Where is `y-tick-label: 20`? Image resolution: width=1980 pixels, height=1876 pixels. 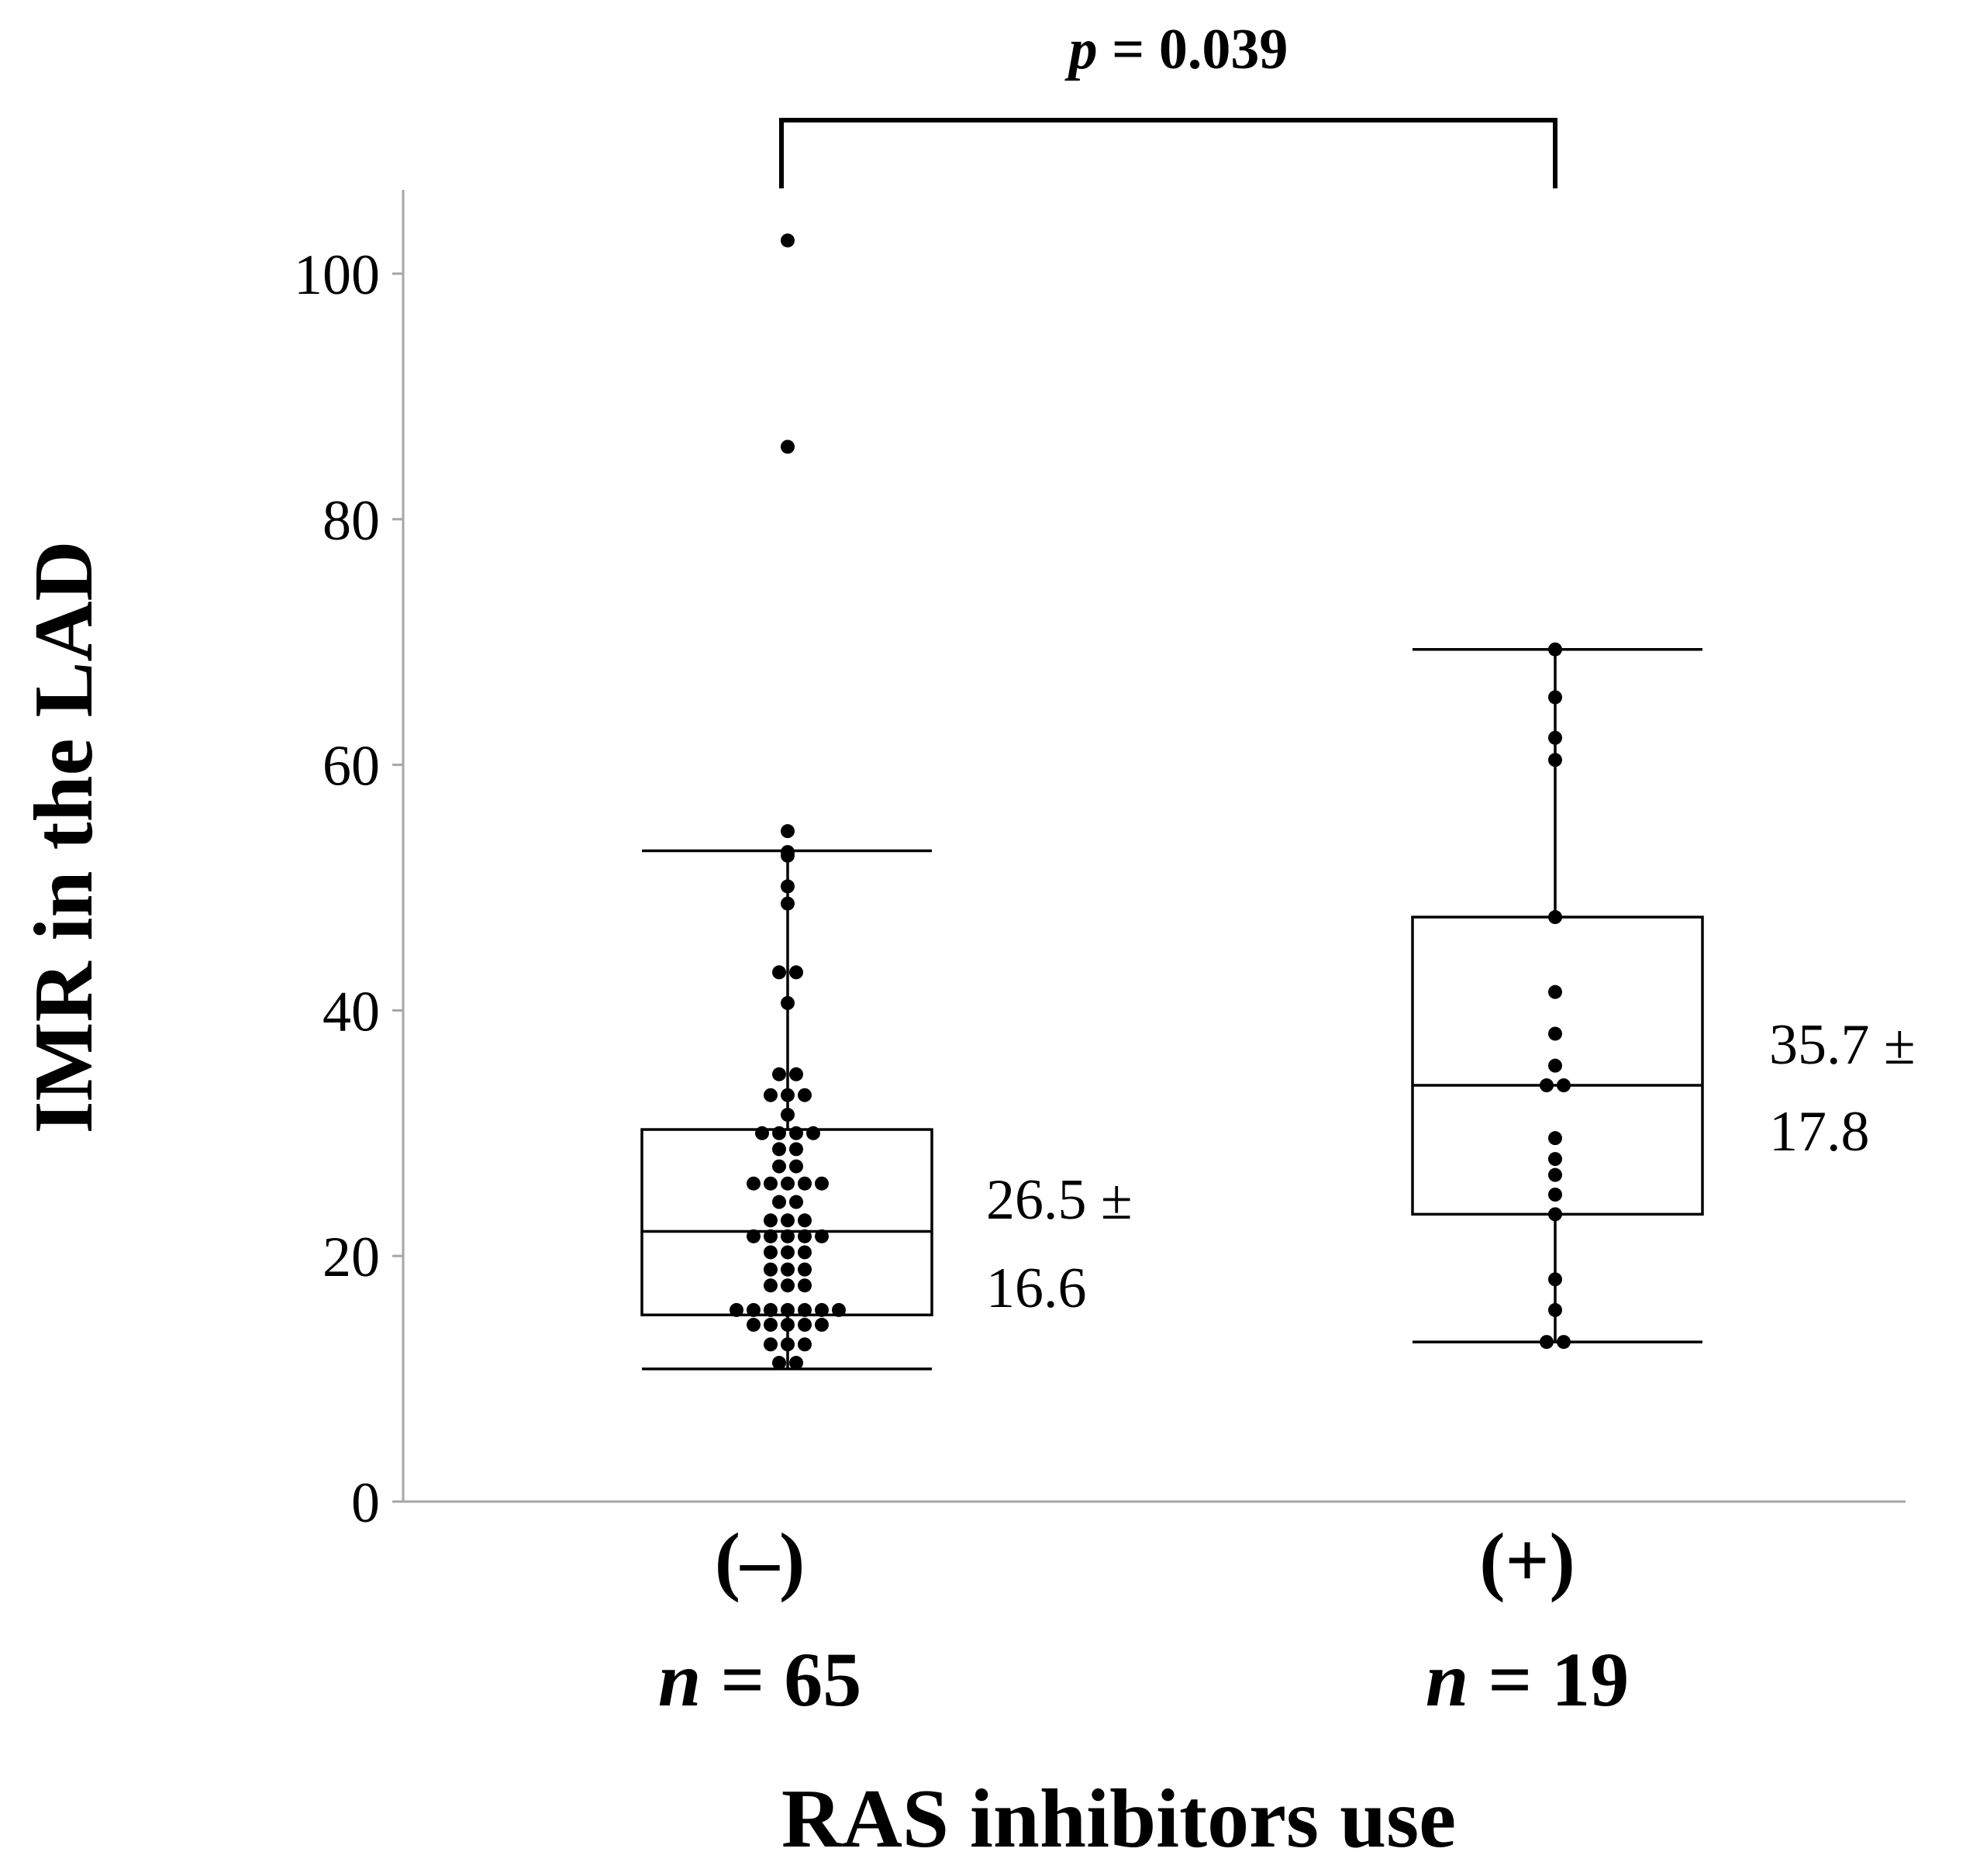
y-tick-label: 20 is located at coordinates (351, 1257).